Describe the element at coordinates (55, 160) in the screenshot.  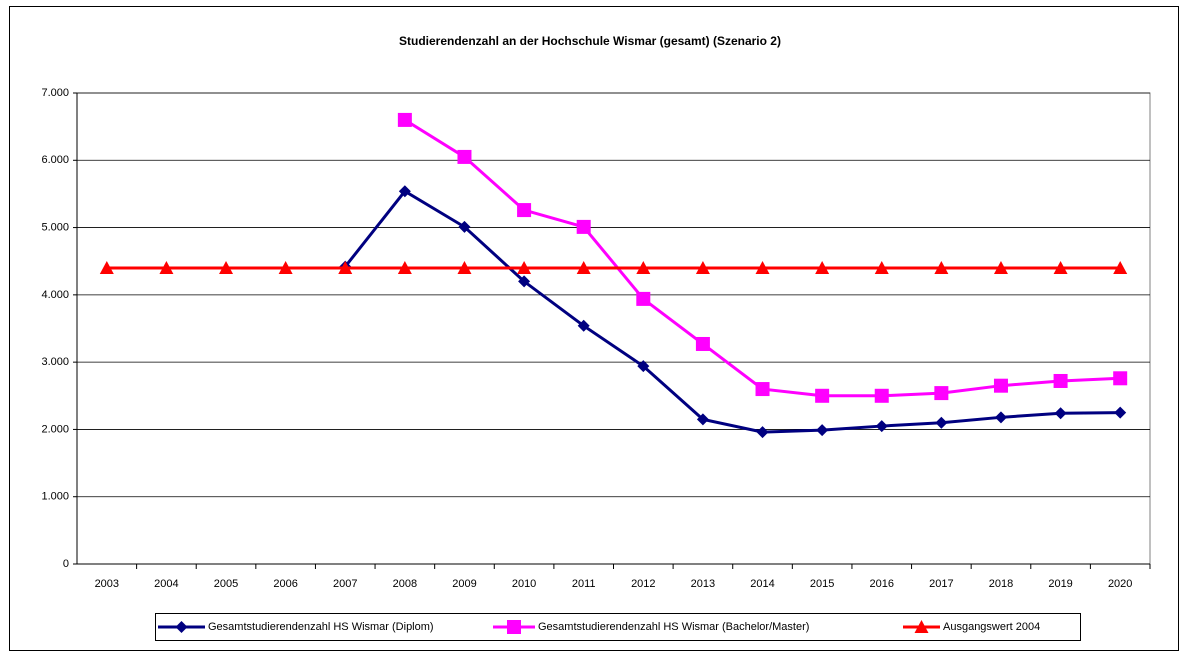
I see `y-tick-label: 6.000` at that location.